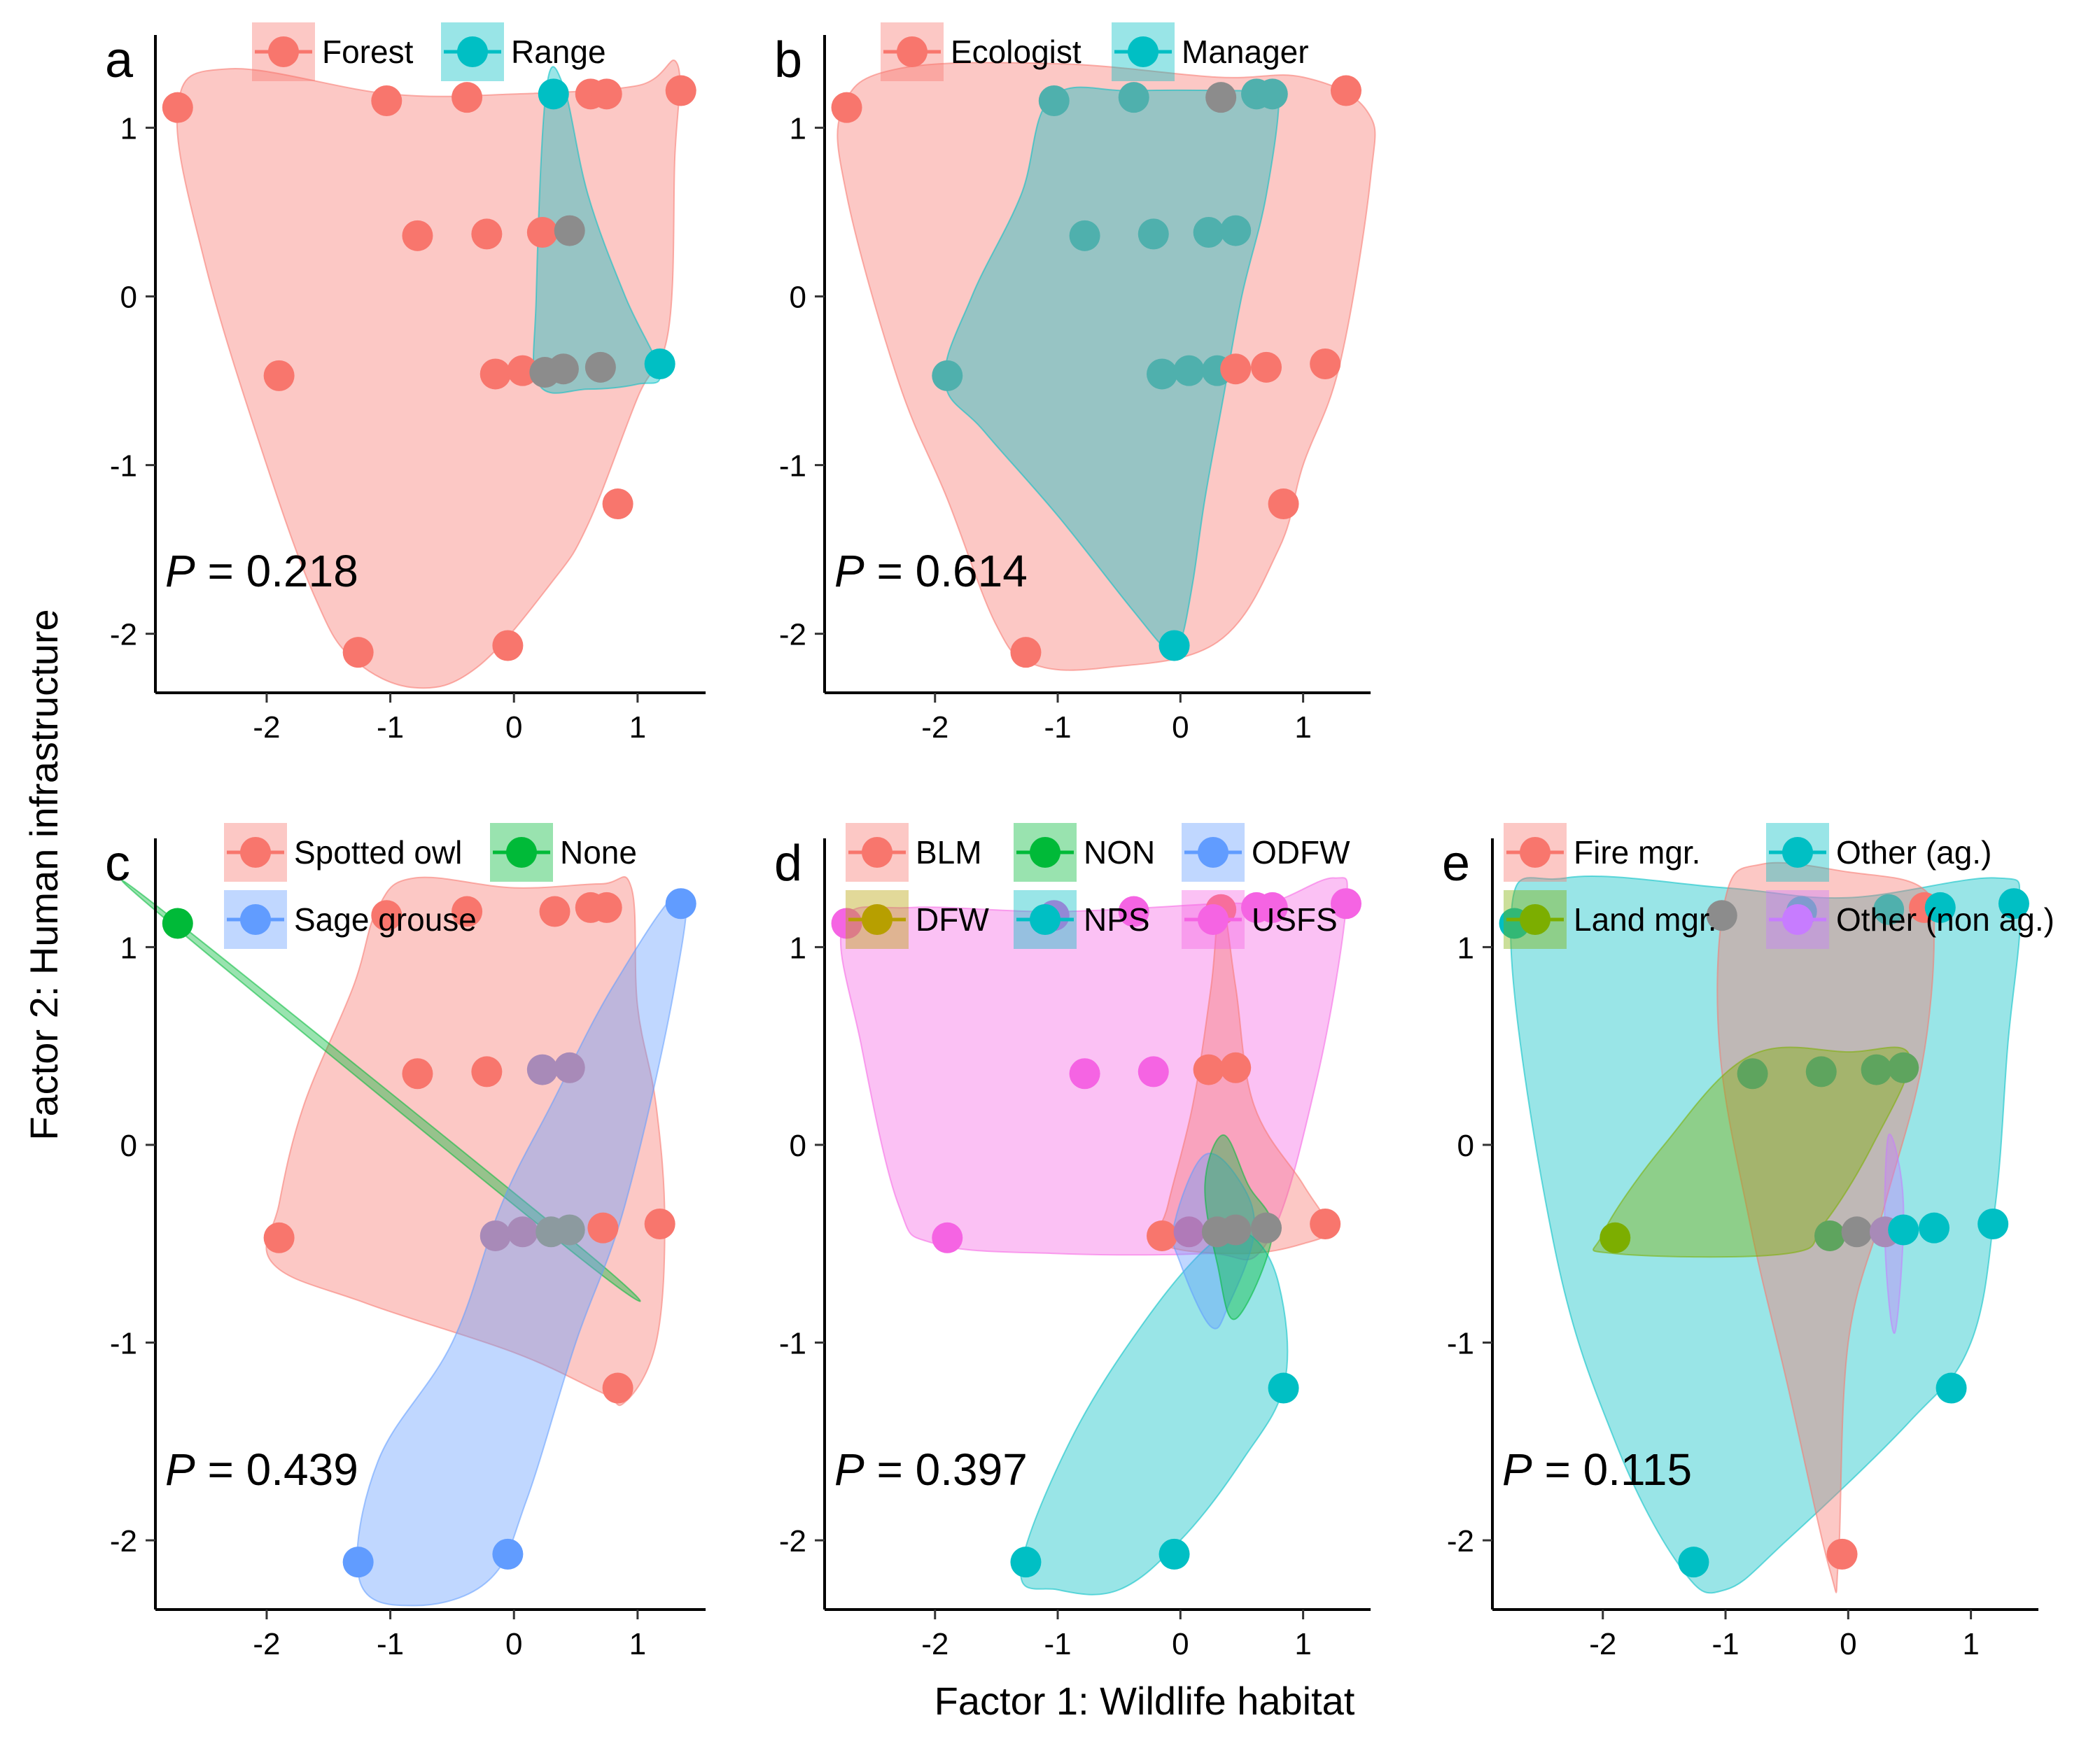  Describe the element at coordinates (1245, 52) in the screenshot. I see `legend-label: Manager` at that location.